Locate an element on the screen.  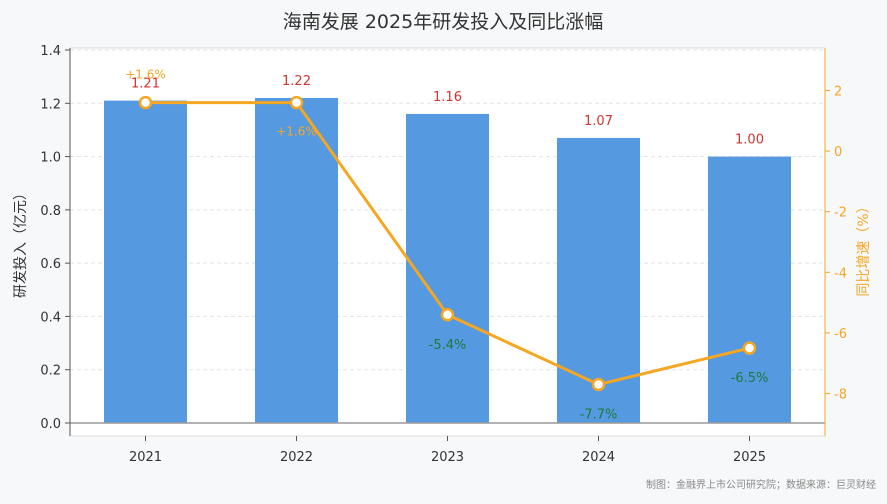
x-tick-label: 2023 is located at coordinates (447, 457).